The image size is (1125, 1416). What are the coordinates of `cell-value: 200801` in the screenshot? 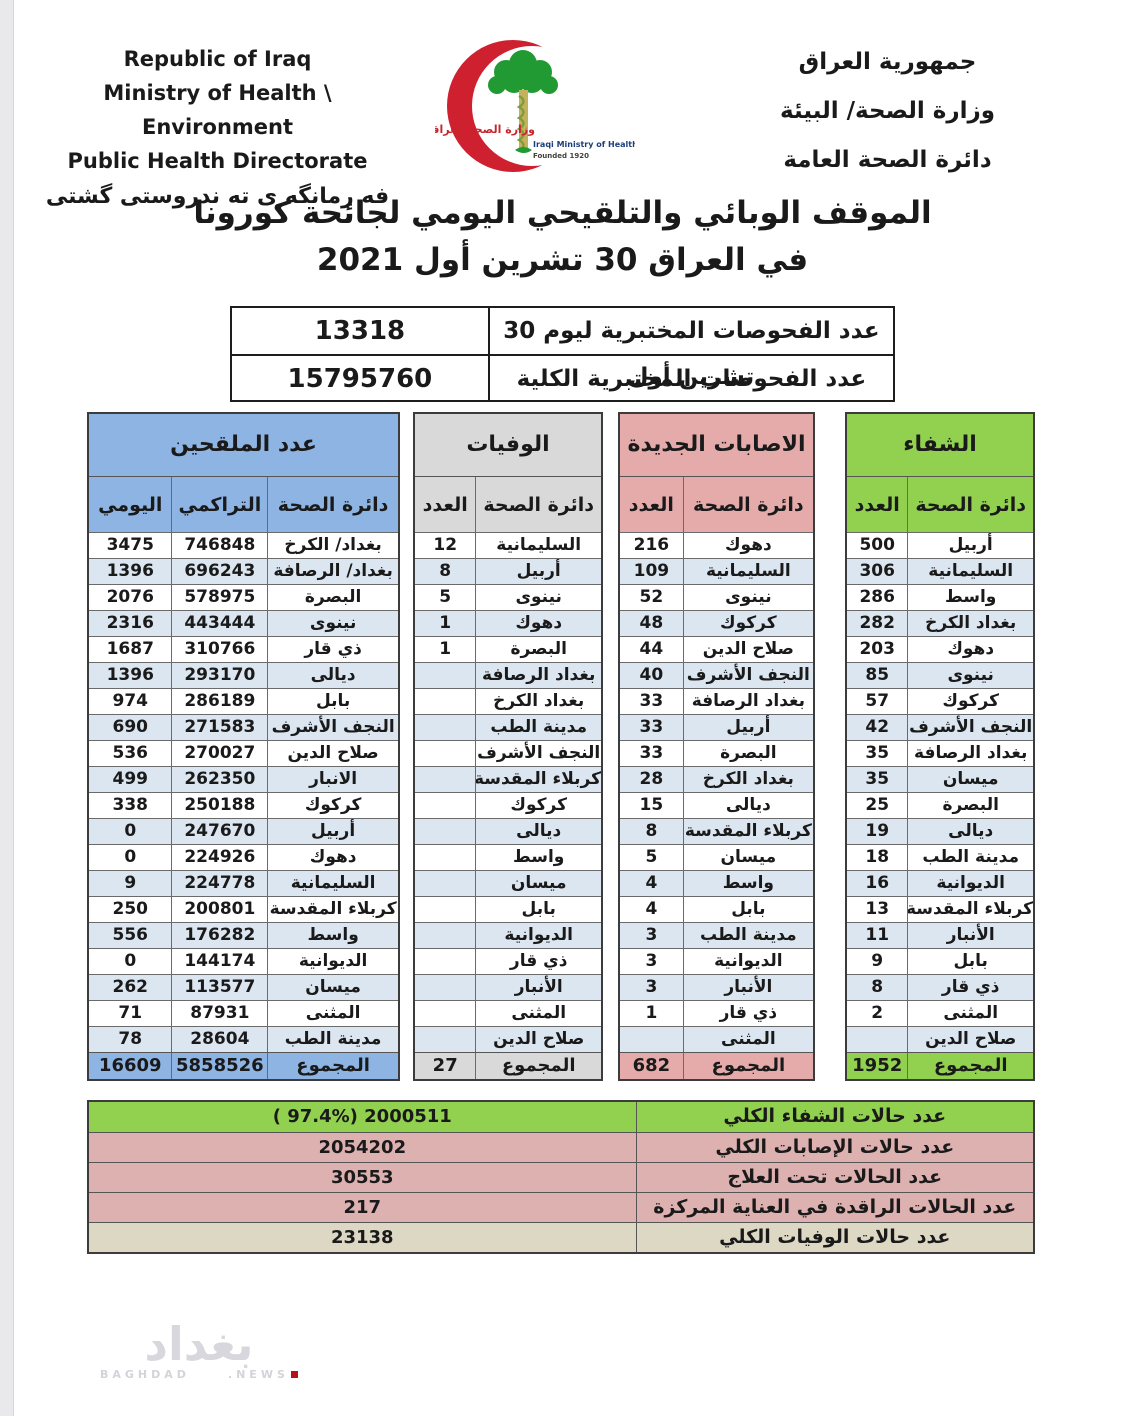 It's located at (220, 909).